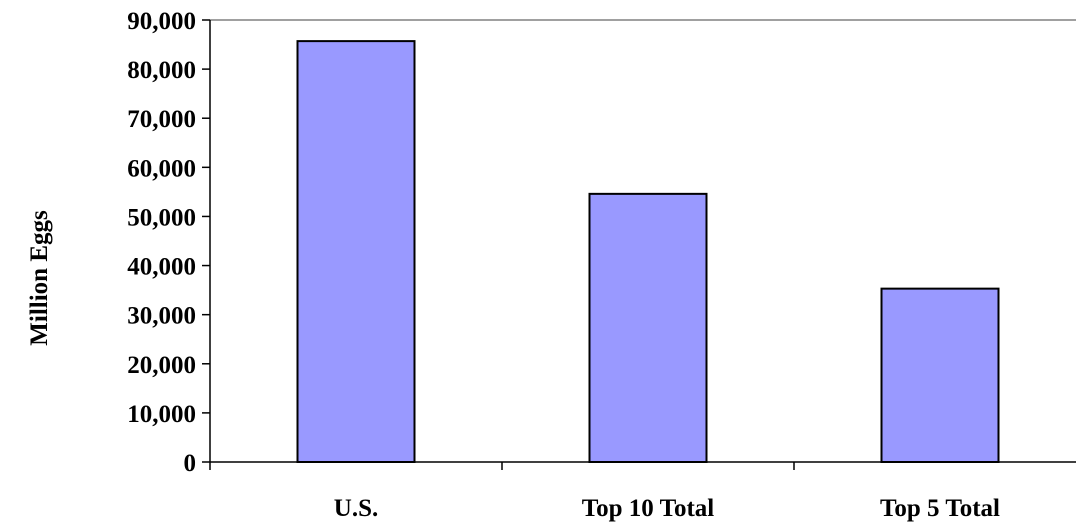 The image size is (1076, 532). What do you see at coordinates (161, 316) in the screenshot?
I see `y-tick-label: 30,000` at bounding box center [161, 316].